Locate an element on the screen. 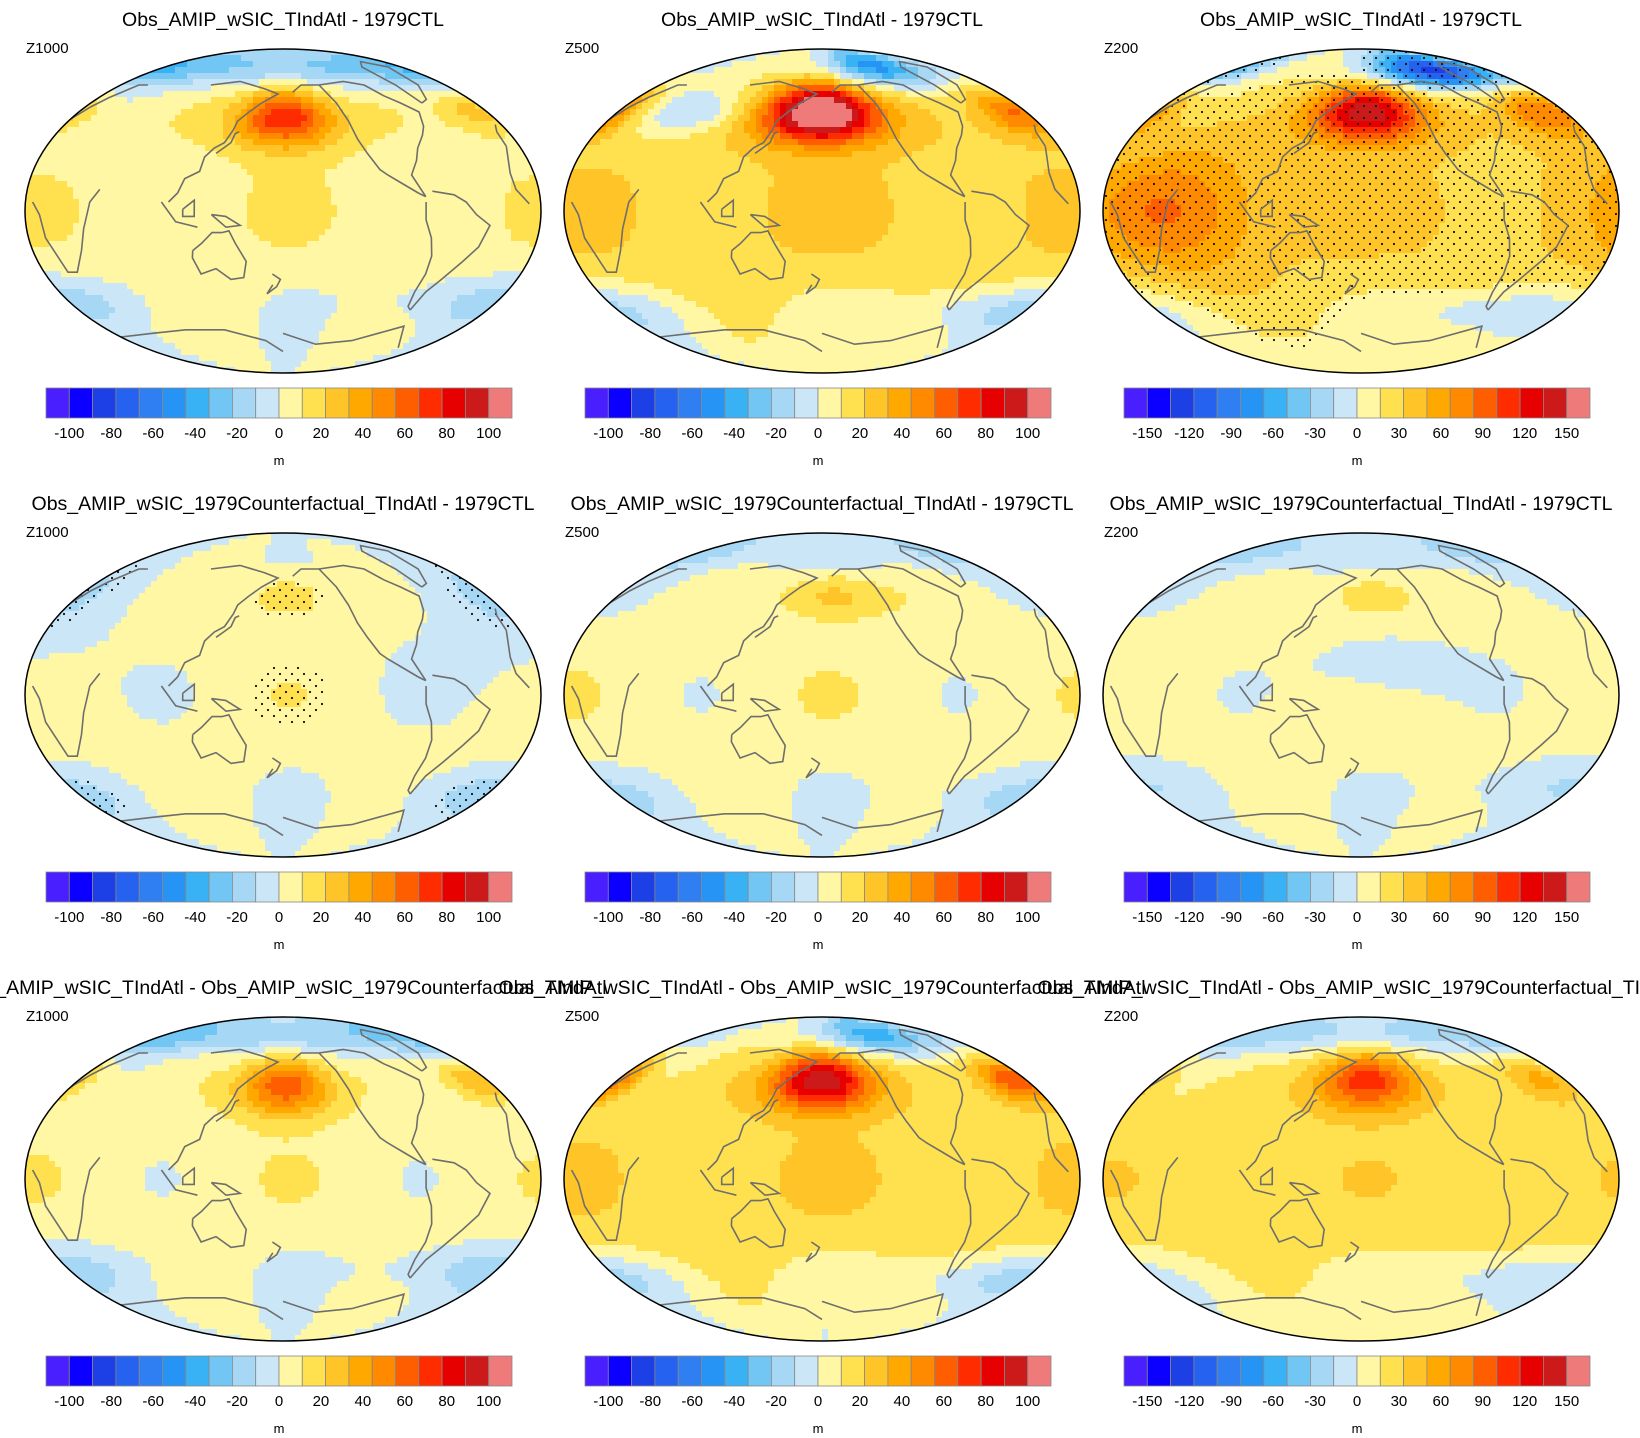 The image size is (1640, 1438). colorbar-tick-label: -80 is located at coordinates (111, 917).